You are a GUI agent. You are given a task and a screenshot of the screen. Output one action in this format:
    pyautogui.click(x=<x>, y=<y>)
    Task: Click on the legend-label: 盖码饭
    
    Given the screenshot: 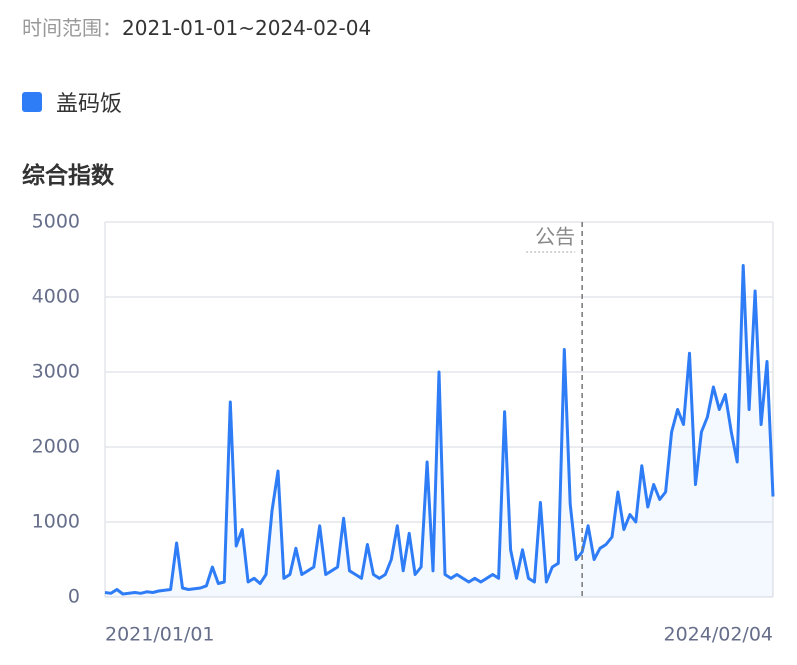 What is the action you would take?
    pyautogui.click(x=89, y=104)
    